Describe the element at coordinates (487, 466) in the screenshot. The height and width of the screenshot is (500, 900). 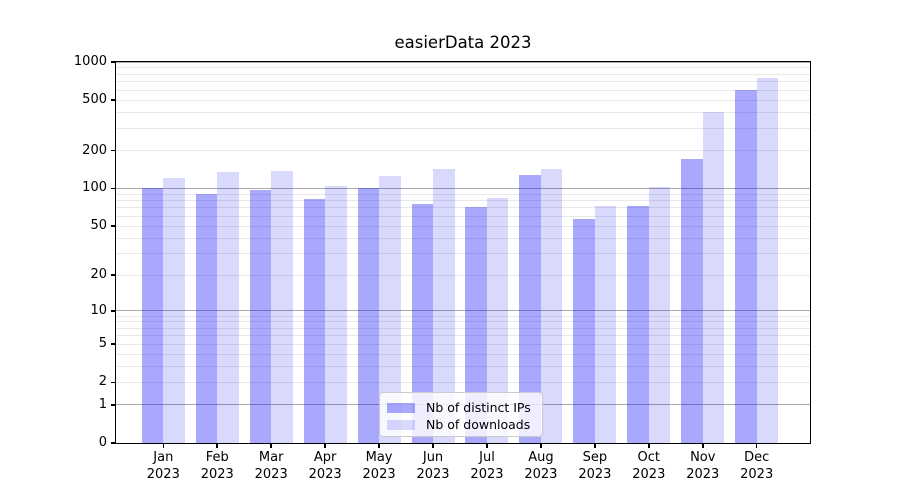
I see `x-tick-label: Jul 2023` at that location.